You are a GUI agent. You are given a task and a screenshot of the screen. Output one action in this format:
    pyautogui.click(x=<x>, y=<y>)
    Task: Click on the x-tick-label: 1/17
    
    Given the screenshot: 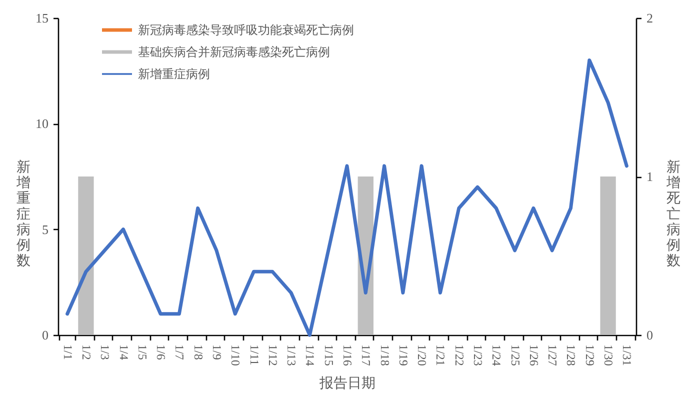 What is the action you would take?
    pyautogui.click(x=366, y=355)
    